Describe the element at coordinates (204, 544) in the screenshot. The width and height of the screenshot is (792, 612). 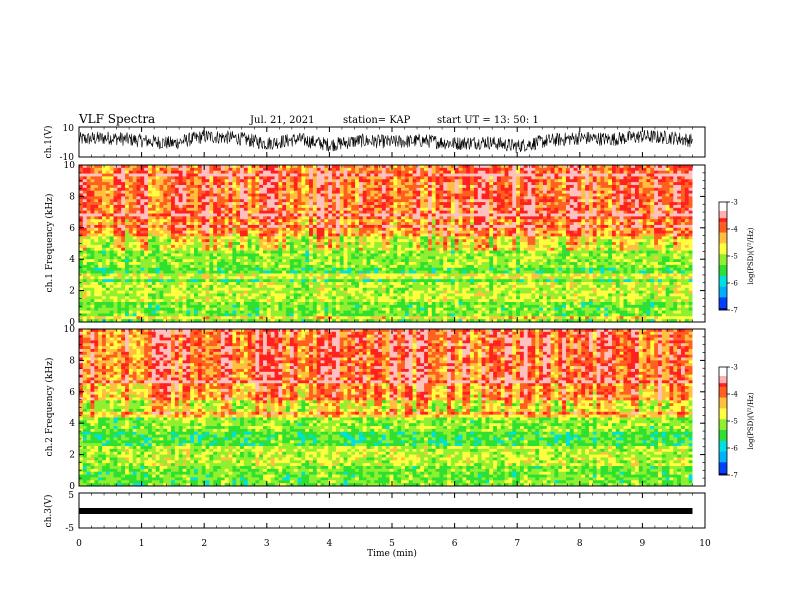
I see `time-tick-label: 2` at that location.